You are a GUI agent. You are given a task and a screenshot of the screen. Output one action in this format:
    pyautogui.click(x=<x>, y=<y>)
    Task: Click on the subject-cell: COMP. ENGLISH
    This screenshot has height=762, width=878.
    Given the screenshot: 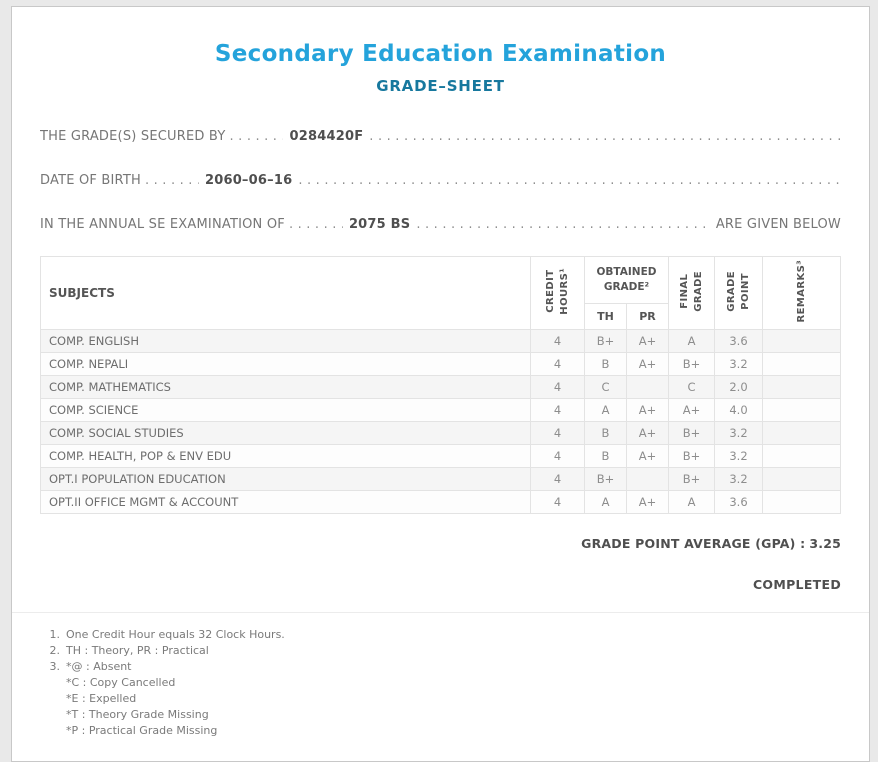 What is the action you would take?
    pyautogui.click(x=285, y=341)
    